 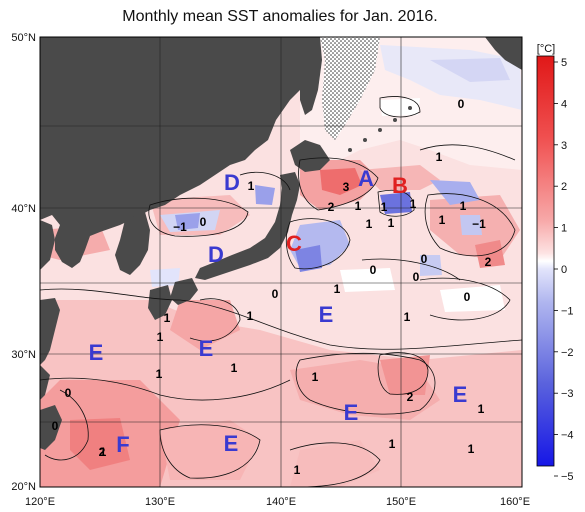 What do you see at coordinates (232, 182) in the screenshot?
I see `region-label-d1: D` at bounding box center [232, 182].